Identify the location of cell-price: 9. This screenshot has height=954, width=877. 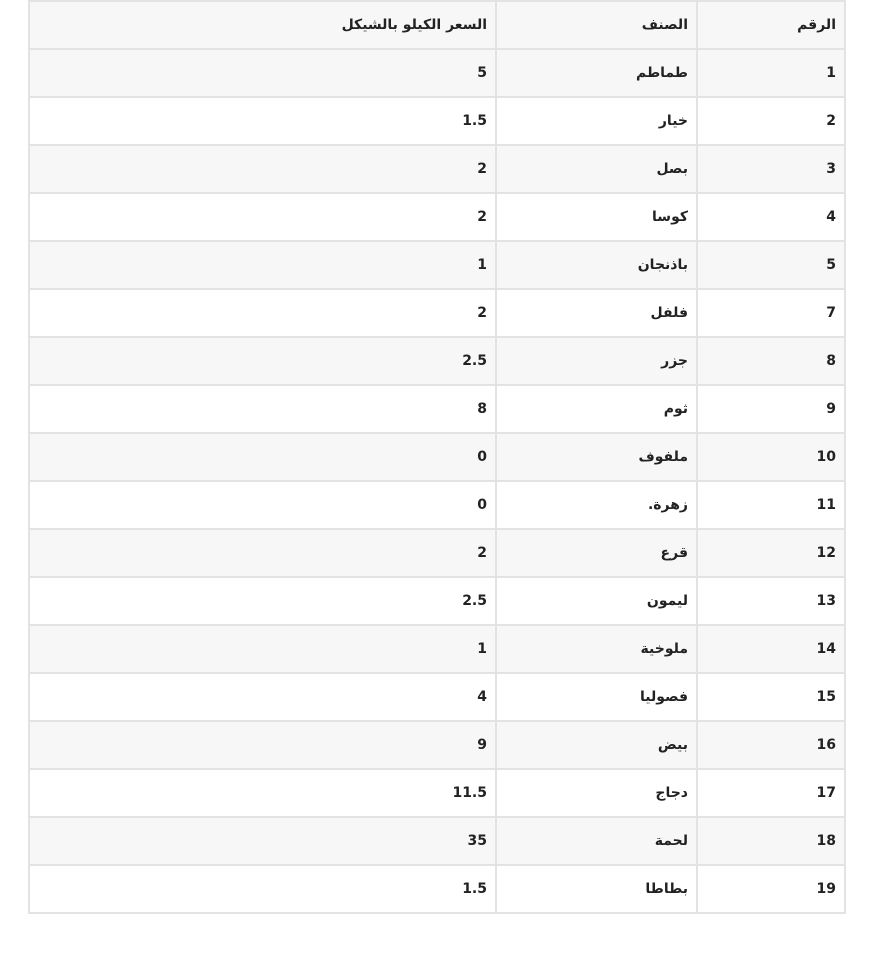
(262, 745).